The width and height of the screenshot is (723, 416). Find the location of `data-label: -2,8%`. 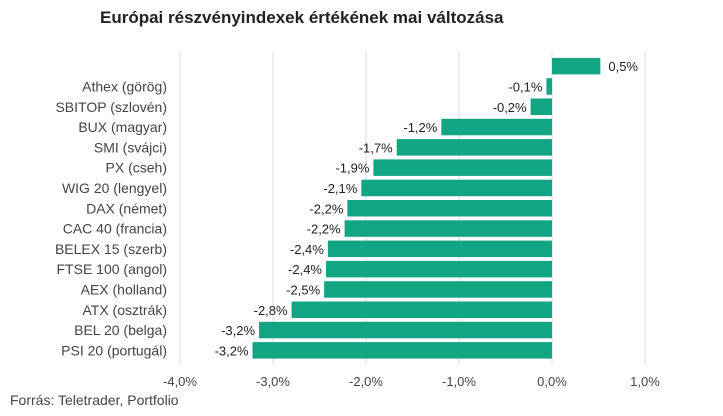

data-label: -2,8% is located at coordinates (271, 310).